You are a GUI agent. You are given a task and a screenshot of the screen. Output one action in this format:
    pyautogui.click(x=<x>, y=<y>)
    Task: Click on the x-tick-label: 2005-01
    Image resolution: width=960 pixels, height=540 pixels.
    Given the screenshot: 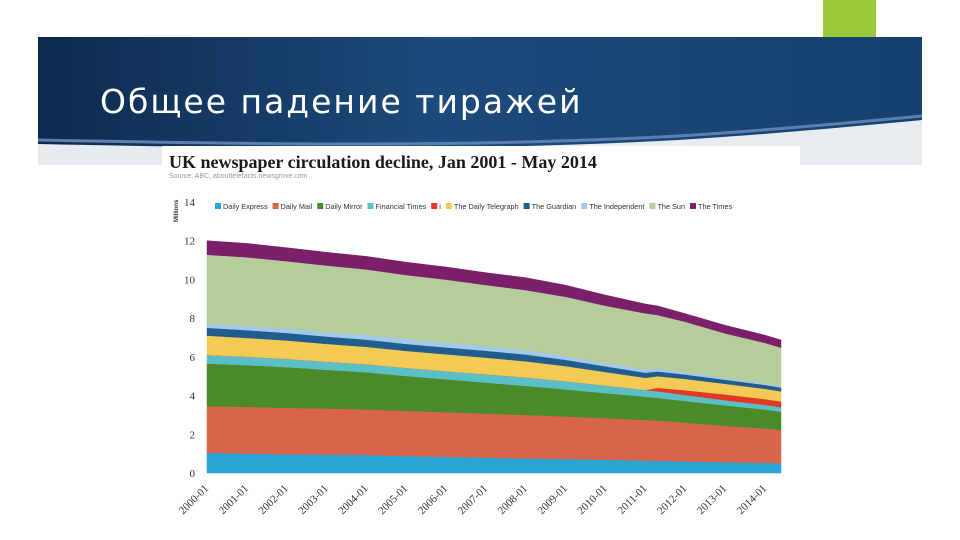 What is the action you would take?
    pyautogui.click(x=393, y=500)
    